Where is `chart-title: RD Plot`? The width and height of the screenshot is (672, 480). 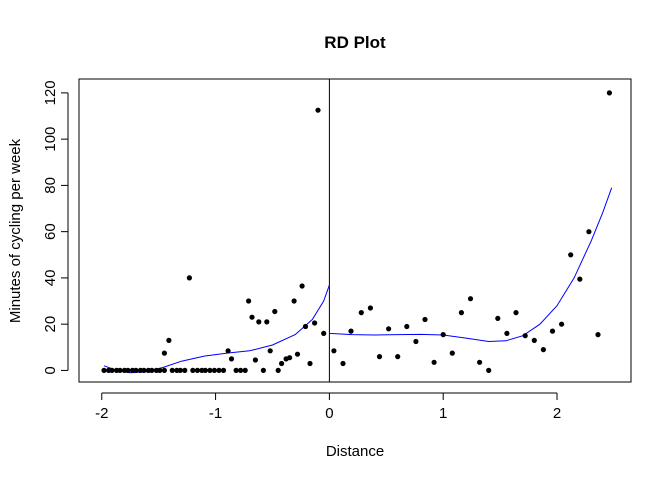 chart-title: RD Plot is located at coordinates (355, 42).